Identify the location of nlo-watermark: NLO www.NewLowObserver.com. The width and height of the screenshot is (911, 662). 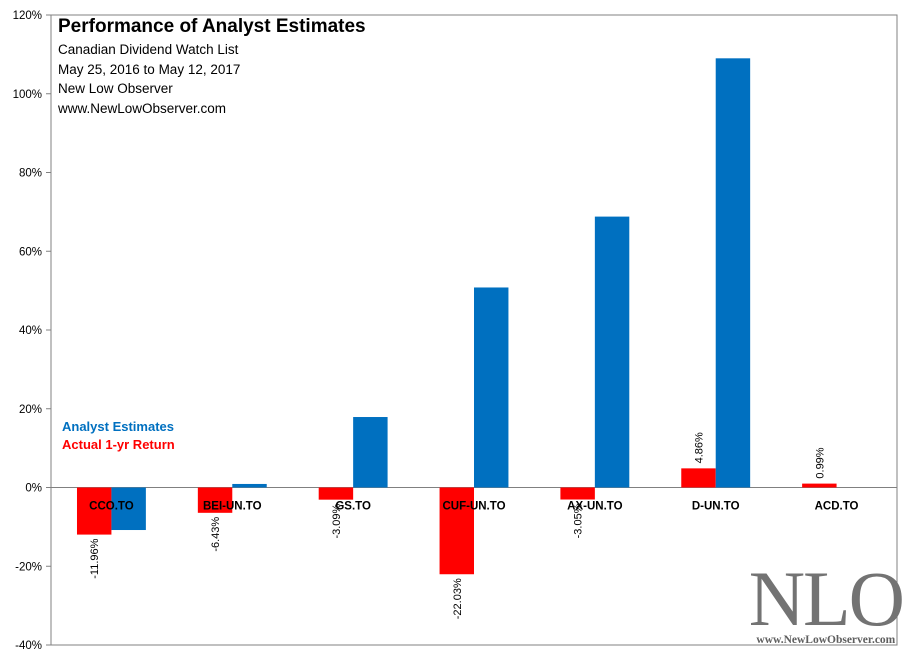
(826, 601).